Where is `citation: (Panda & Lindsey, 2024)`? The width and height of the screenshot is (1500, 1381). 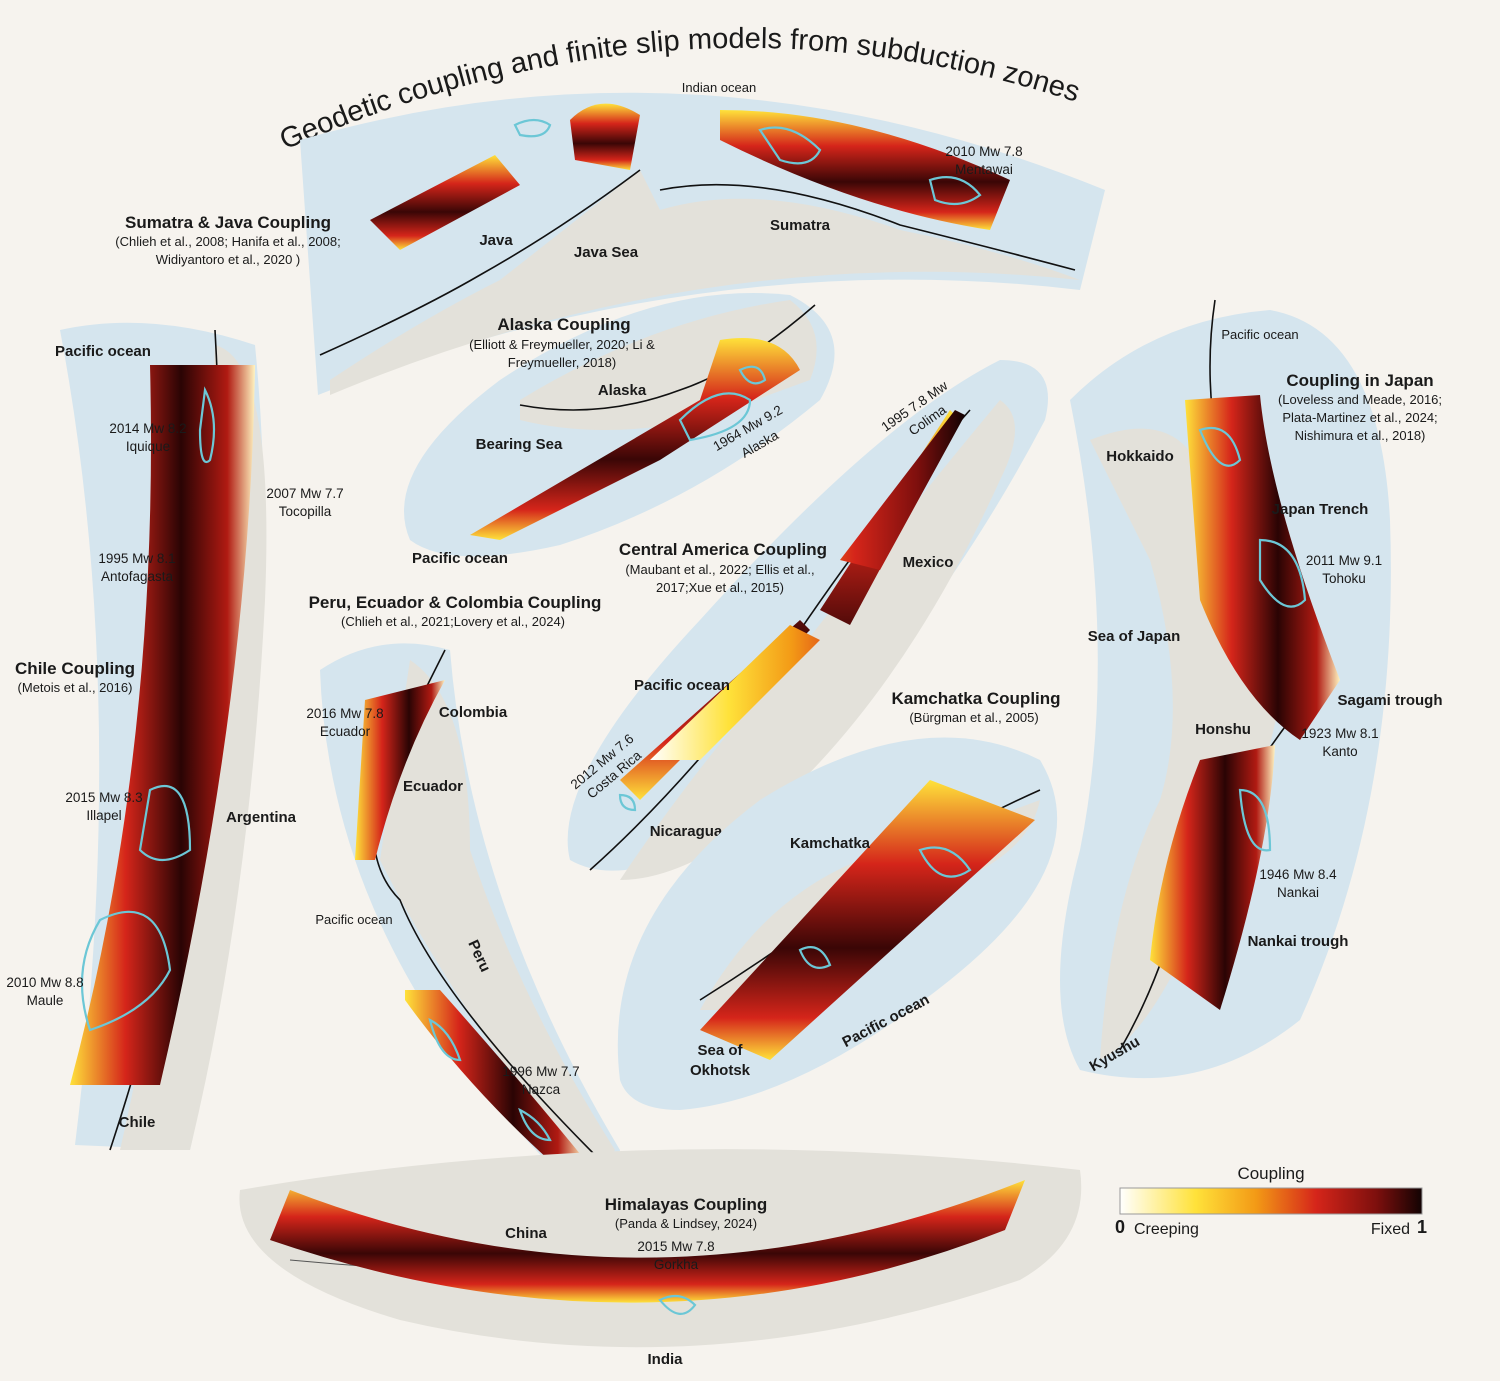
citation: (Panda & Lindsey, 2024) is located at coordinates (686, 1223).